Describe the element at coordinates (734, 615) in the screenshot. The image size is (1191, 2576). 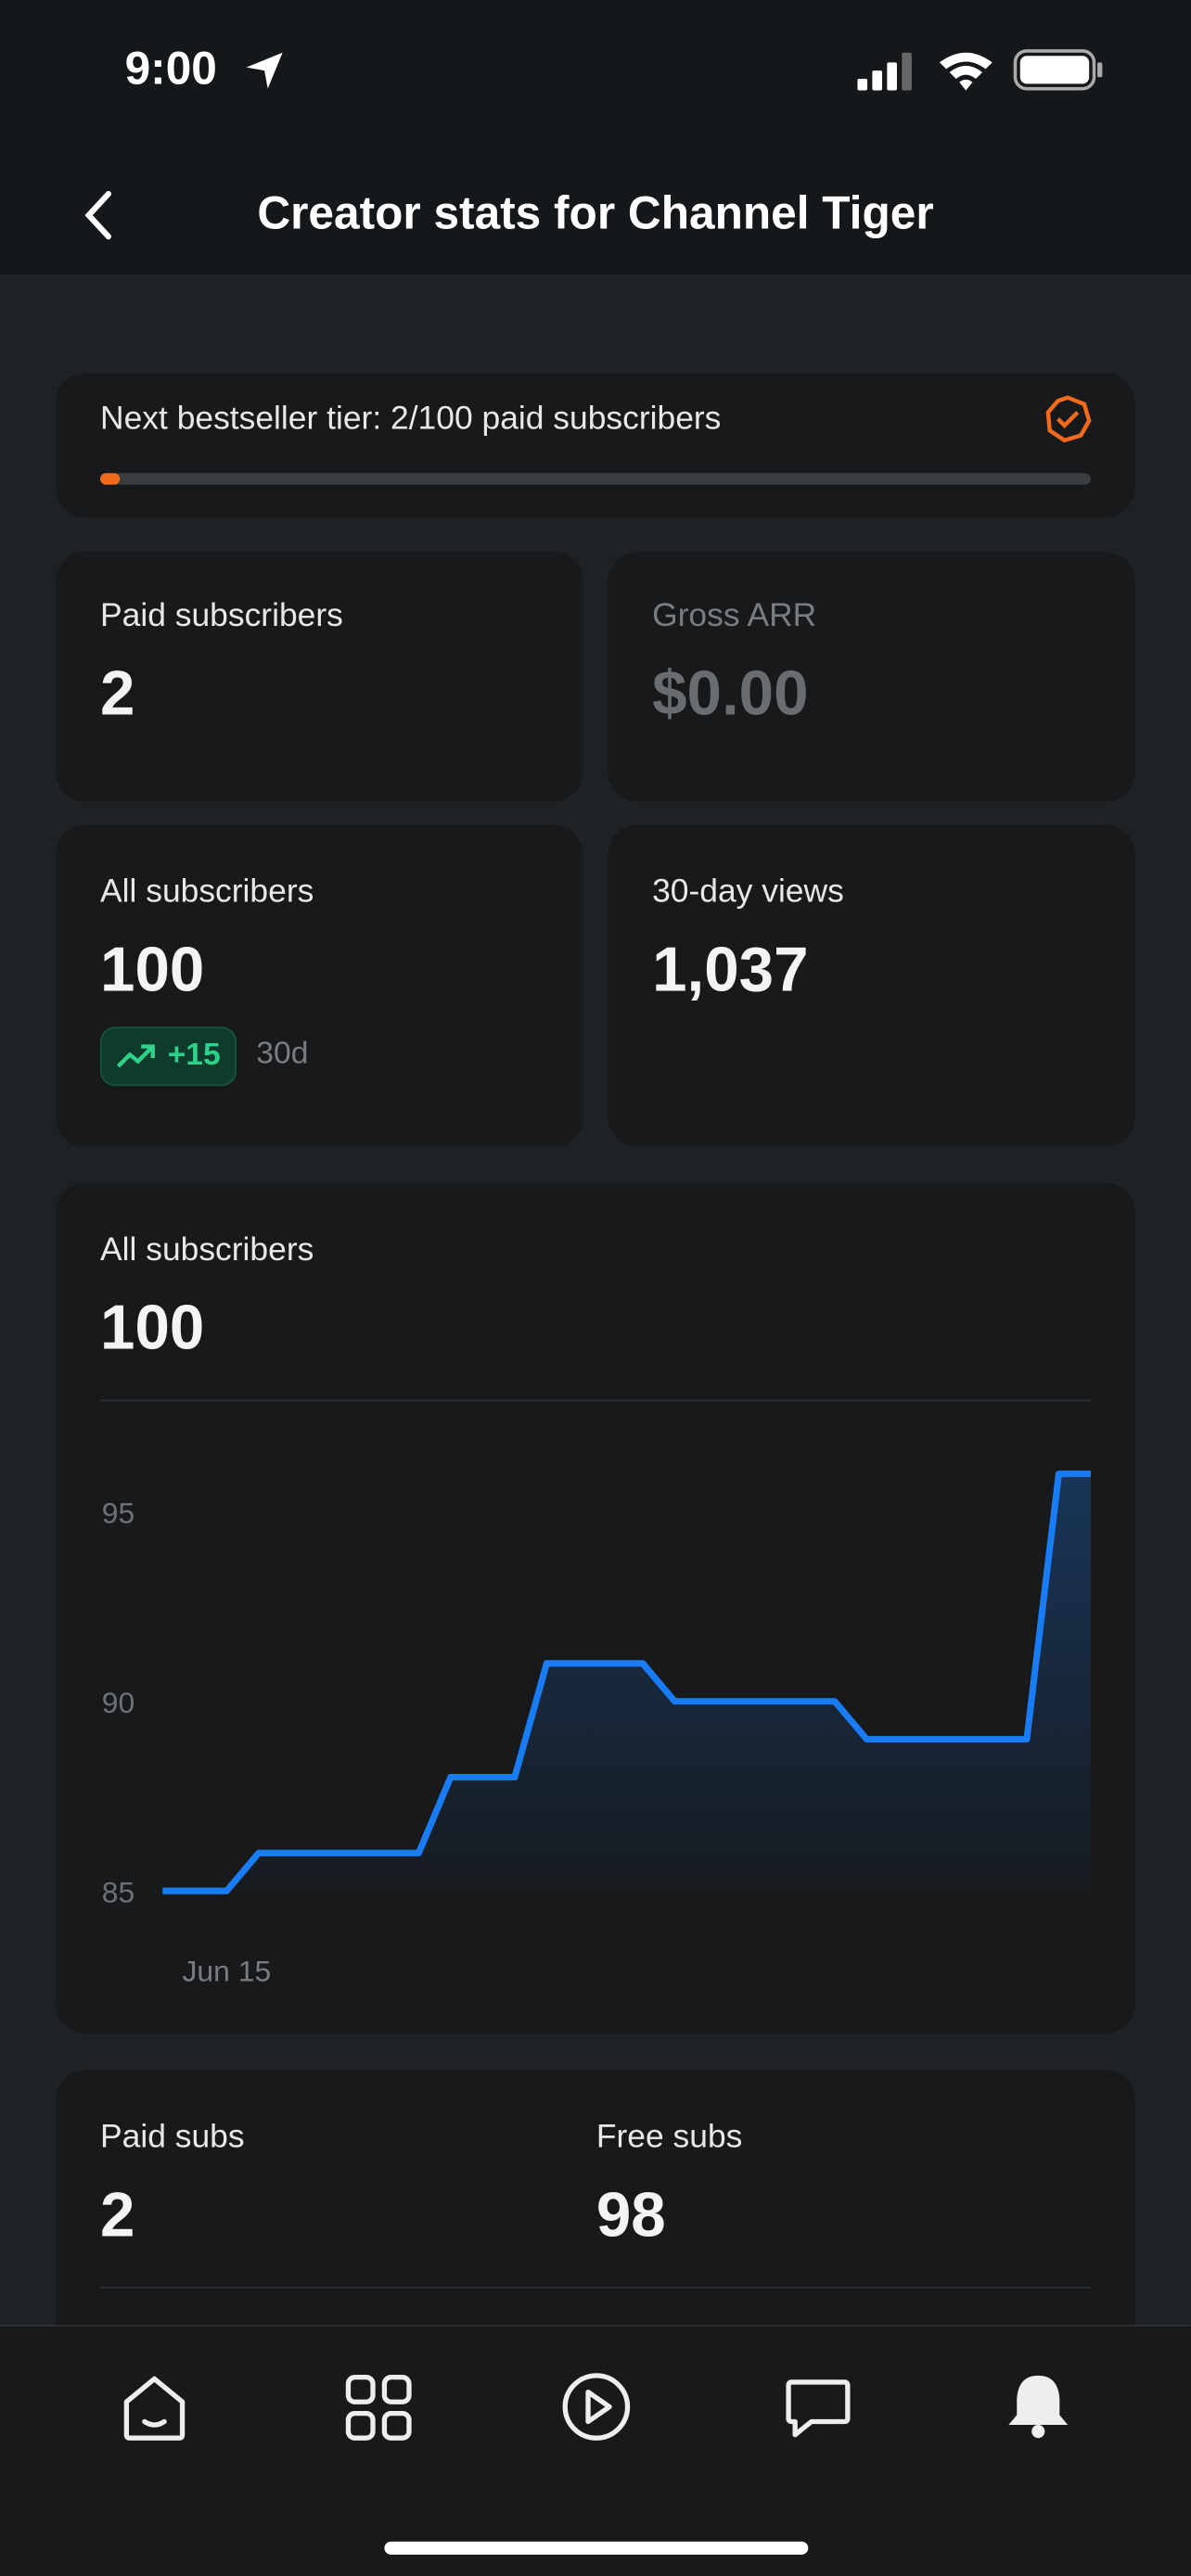
I see `stat-label: Gross ARR` at that location.